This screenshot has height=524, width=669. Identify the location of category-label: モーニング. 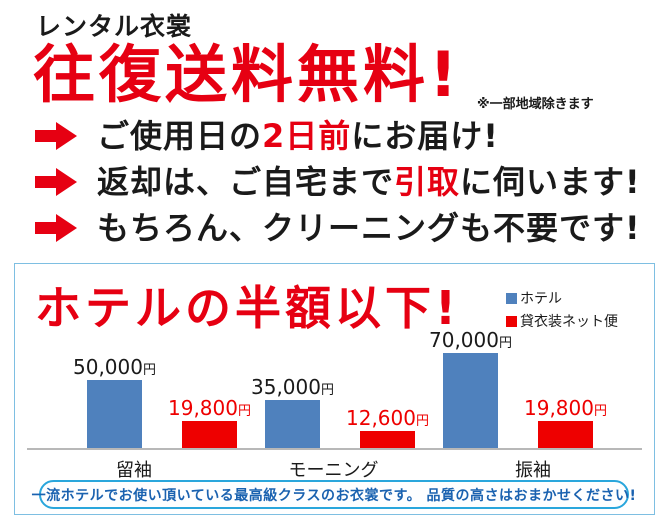
(333, 470).